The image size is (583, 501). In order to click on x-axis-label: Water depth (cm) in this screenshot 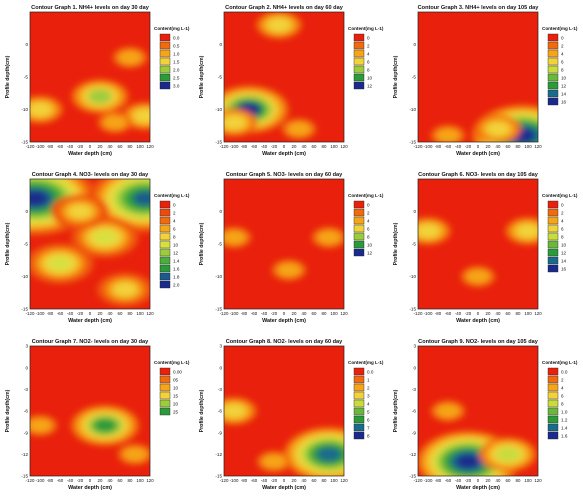, I will do `click(478, 154)`.